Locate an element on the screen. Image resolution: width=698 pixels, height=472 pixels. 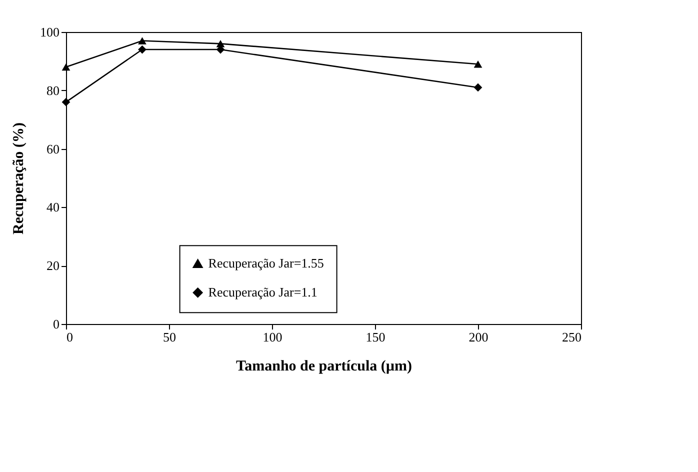
x-tick-label: 200 is located at coordinates (478, 337).